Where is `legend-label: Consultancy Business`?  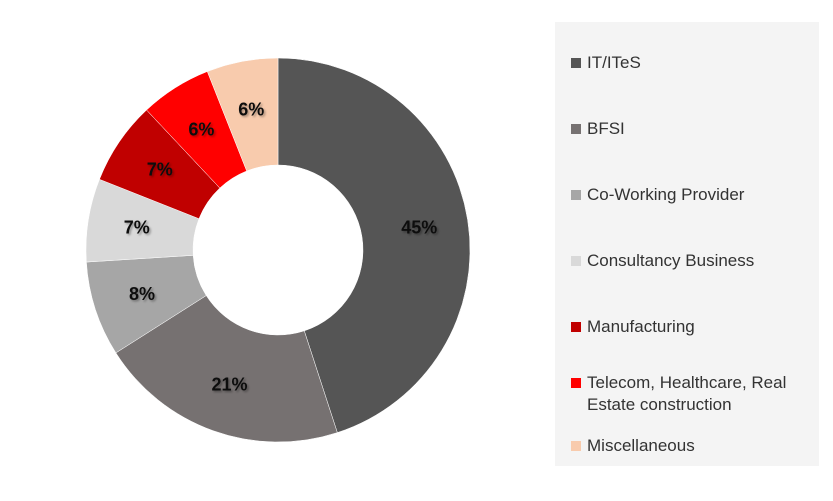 legend-label: Consultancy Business is located at coordinates (671, 260).